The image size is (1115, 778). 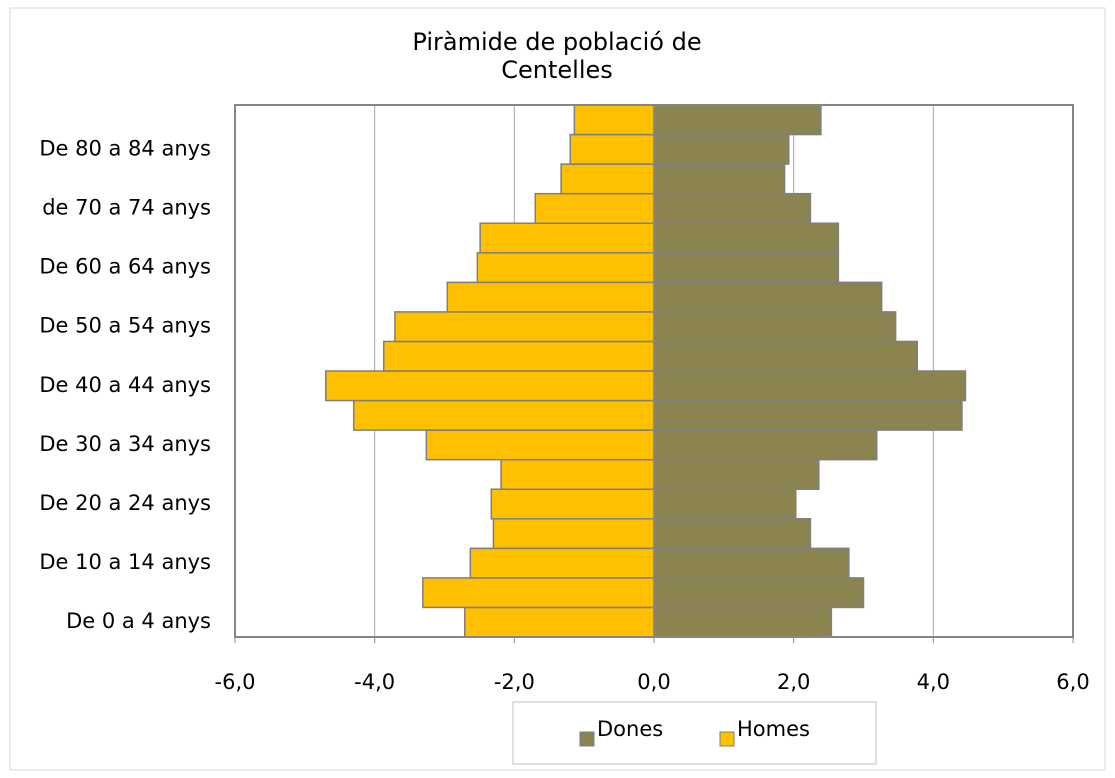 I want to click on y-tick-label: De 30 a 34 anys, so click(x=125, y=444).